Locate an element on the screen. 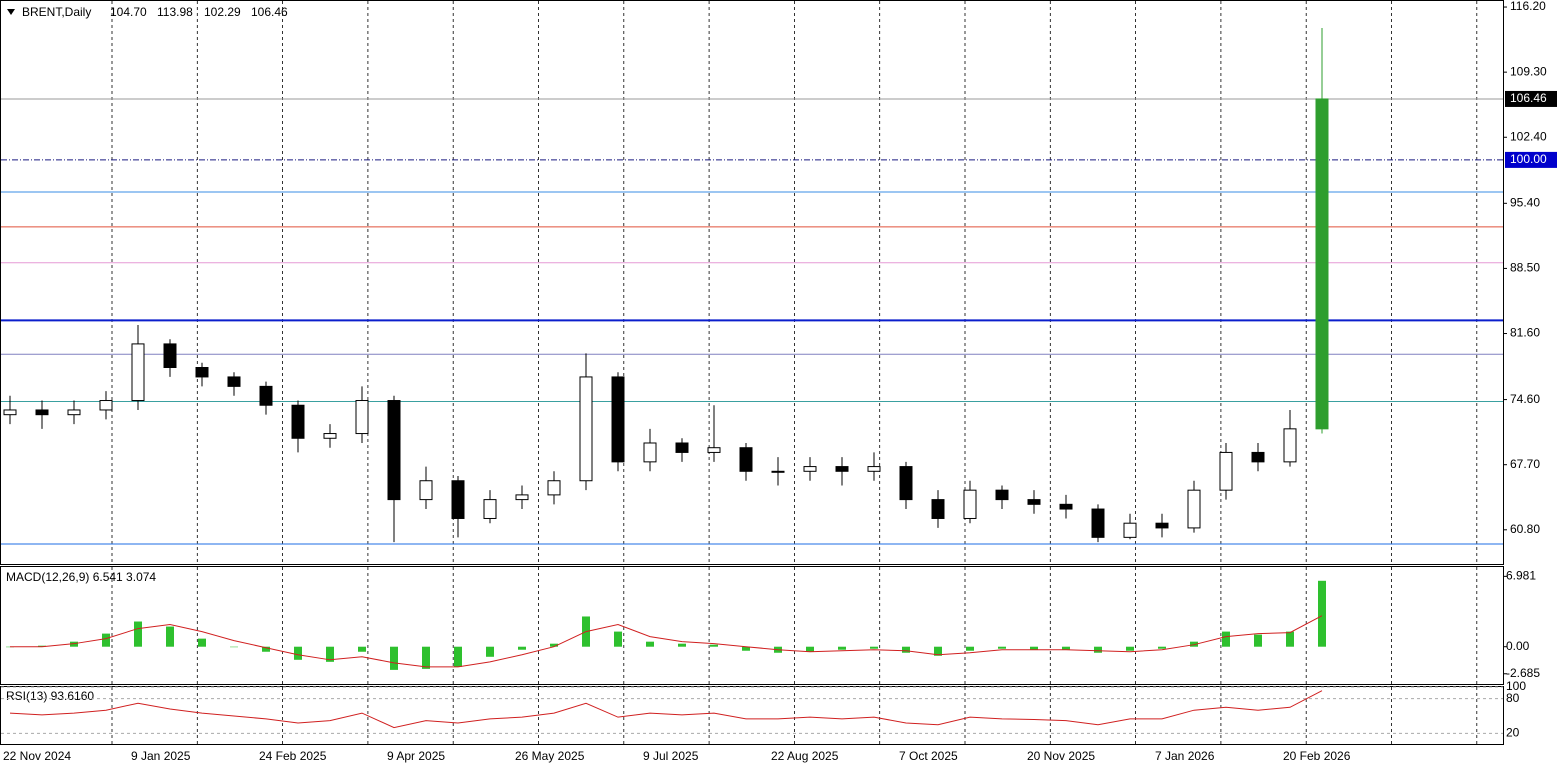 The height and width of the screenshot is (776, 1566). macd-pane is located at coordinates (752, 625).